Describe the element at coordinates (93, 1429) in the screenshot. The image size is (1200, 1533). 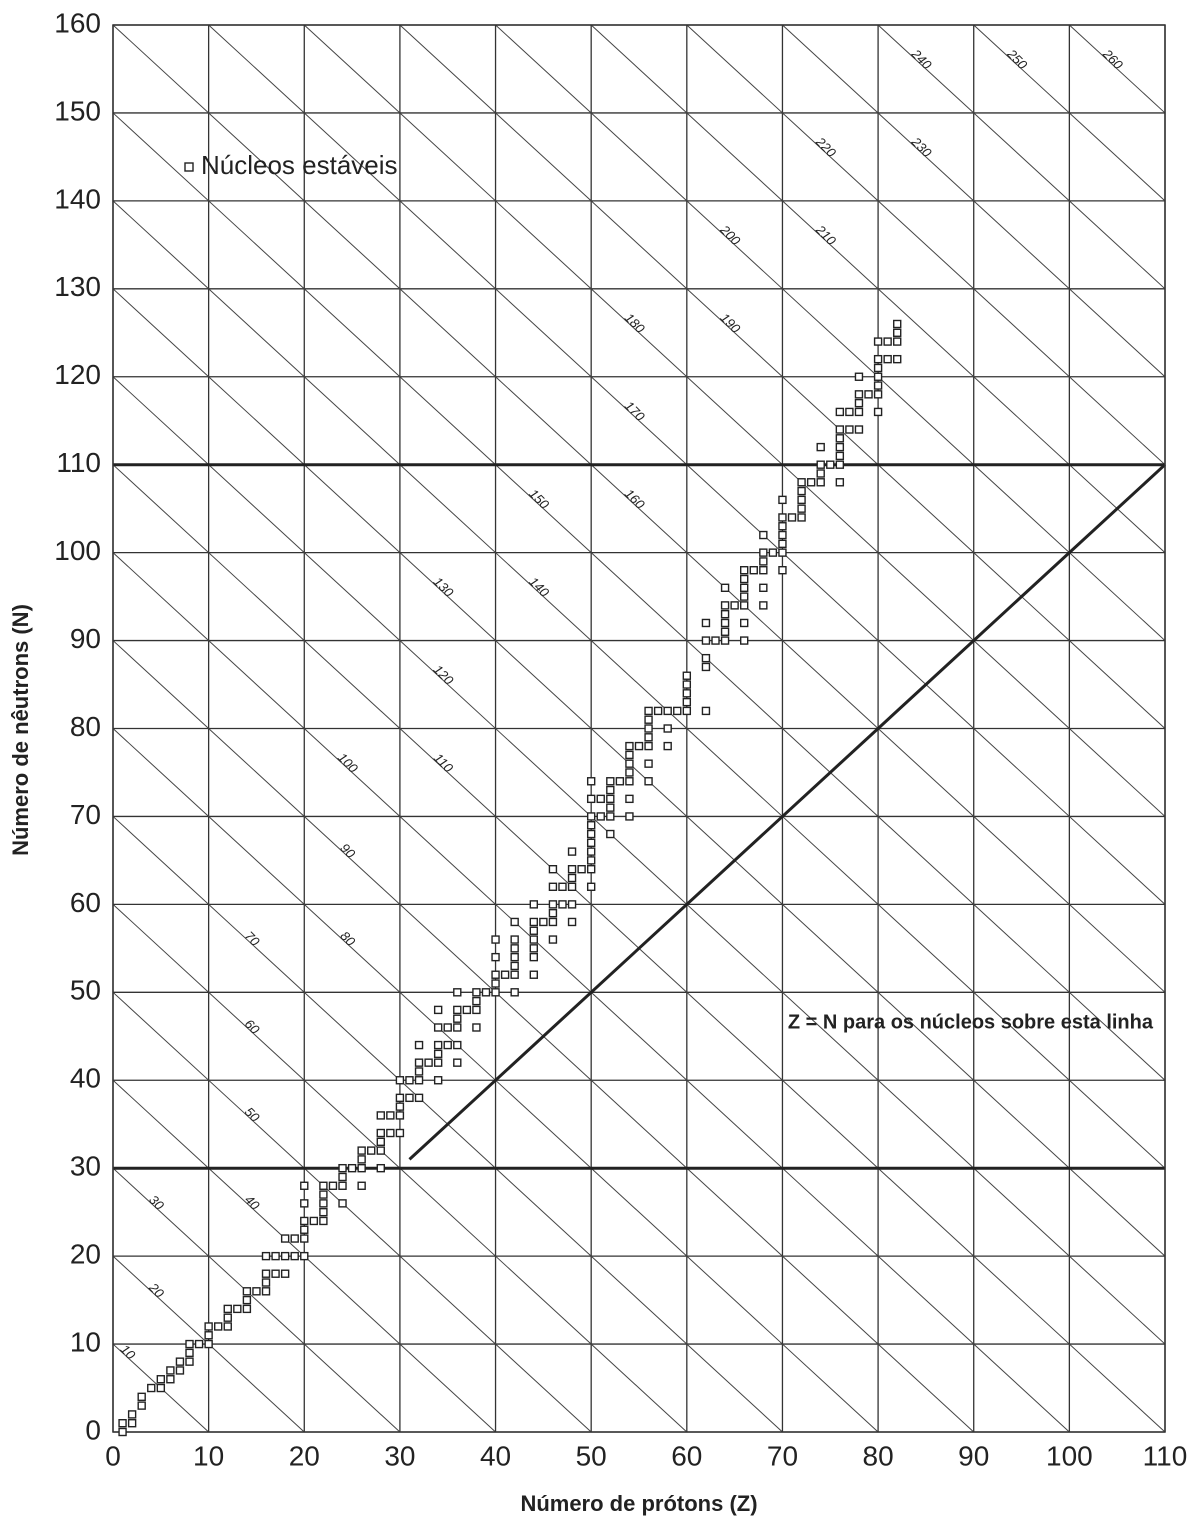
I see `y-tick-label: 0` at that location.